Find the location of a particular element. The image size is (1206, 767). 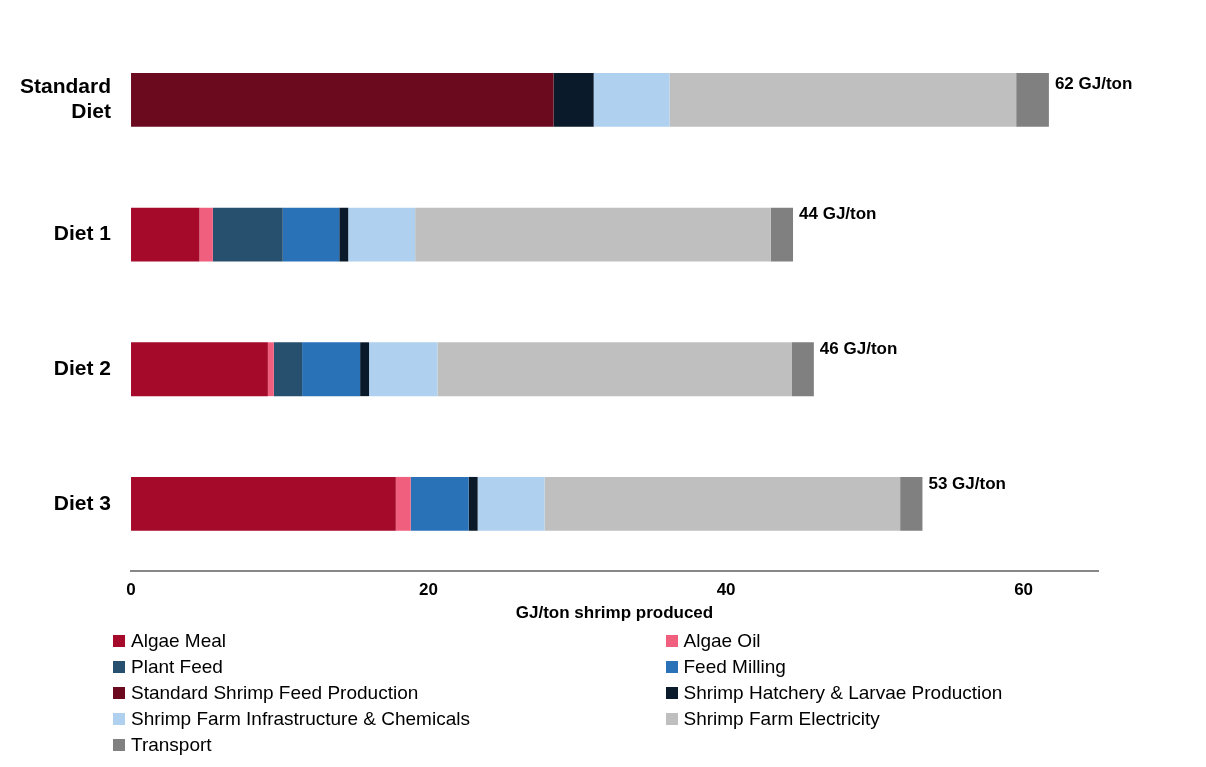

legend-label: Transport is located at coordinates (171, 745).